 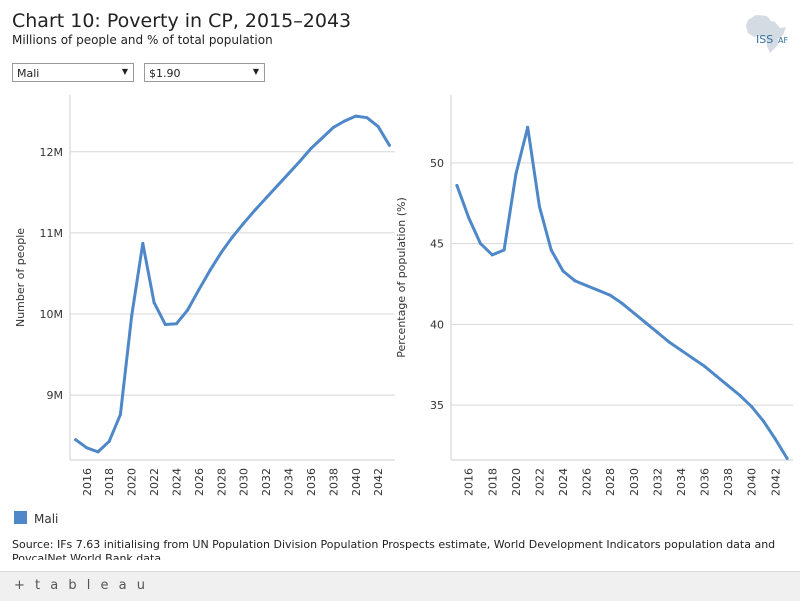 I want to click on chart-title: Chart 10: Poverty in CP, 2015–2043, so click(x=182, y=21).